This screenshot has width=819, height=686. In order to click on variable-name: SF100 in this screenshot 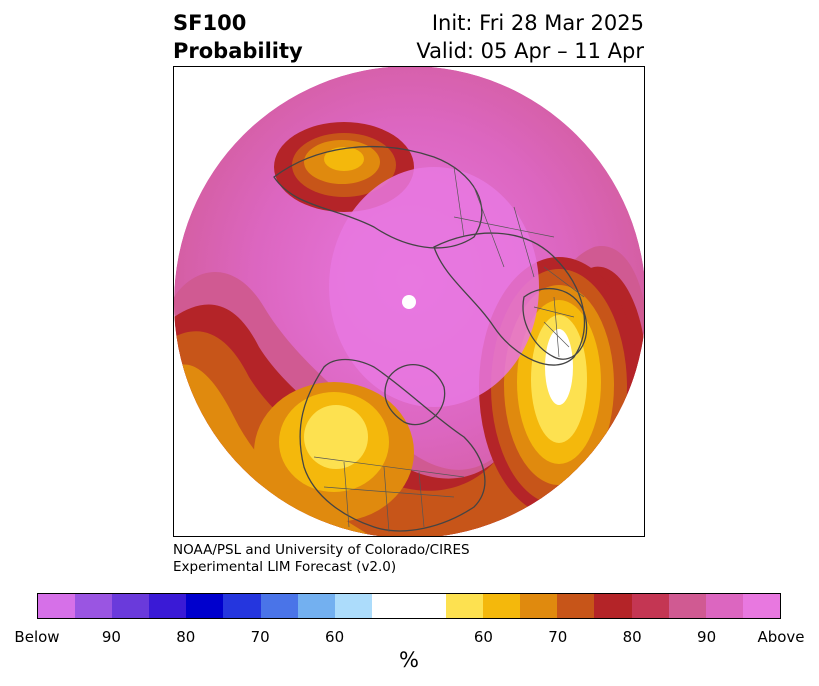, I will do `click(210, 23)`.